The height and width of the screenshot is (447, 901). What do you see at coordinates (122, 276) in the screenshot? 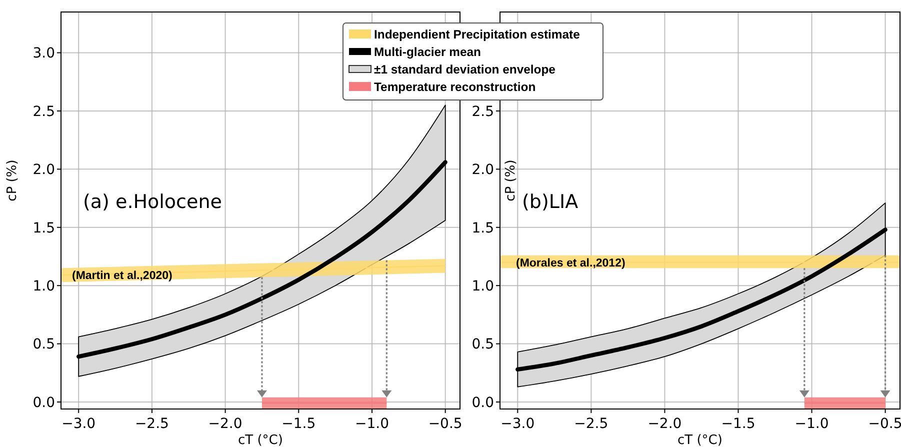
I see `annotation: (Martin et al.,2020)` at bounding box center [122, 276].